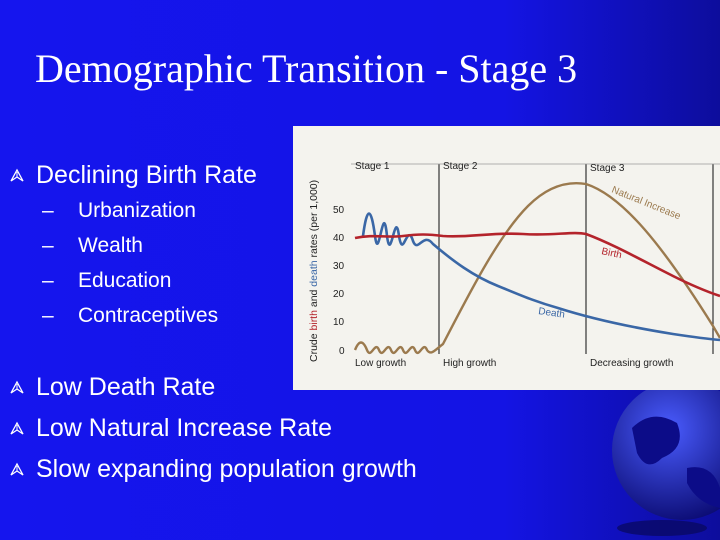 The height and width of the screenshot is (540, 720). Describe the element at coordinates (646, 204) in the screenshot. I see `label-natural-increase: Natural Increase` at that location.